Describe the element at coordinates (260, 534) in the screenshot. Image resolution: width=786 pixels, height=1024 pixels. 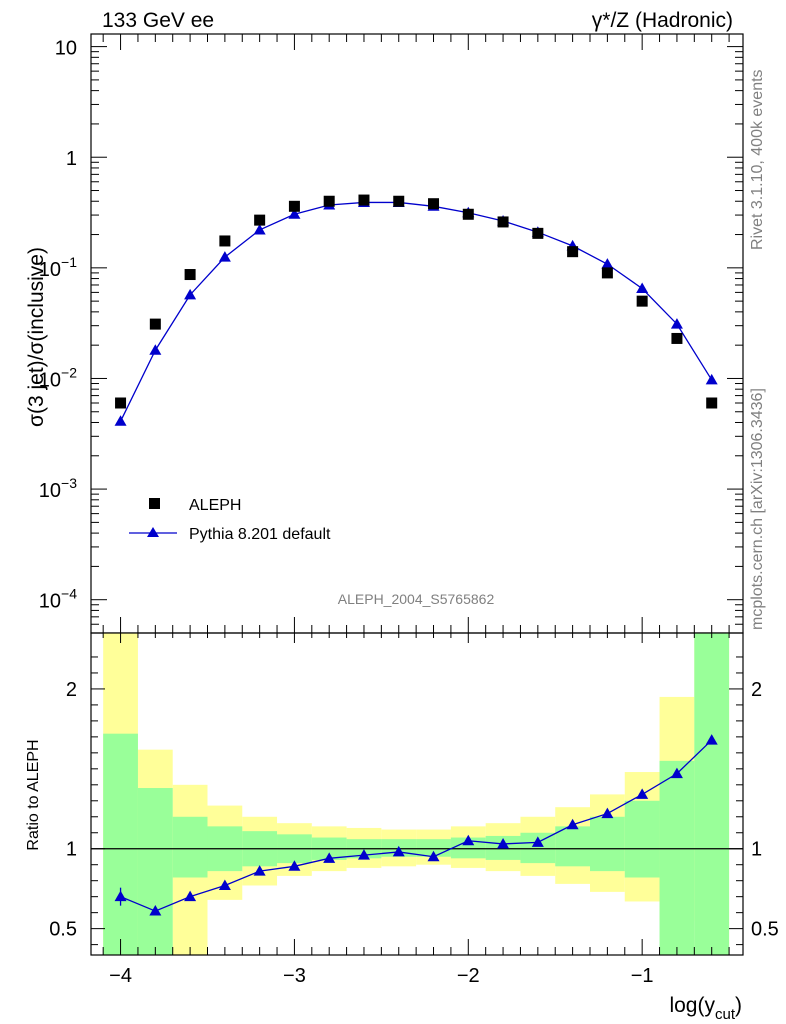
I see `legend-pythia-label: Pythia 8.201 default` at that location.